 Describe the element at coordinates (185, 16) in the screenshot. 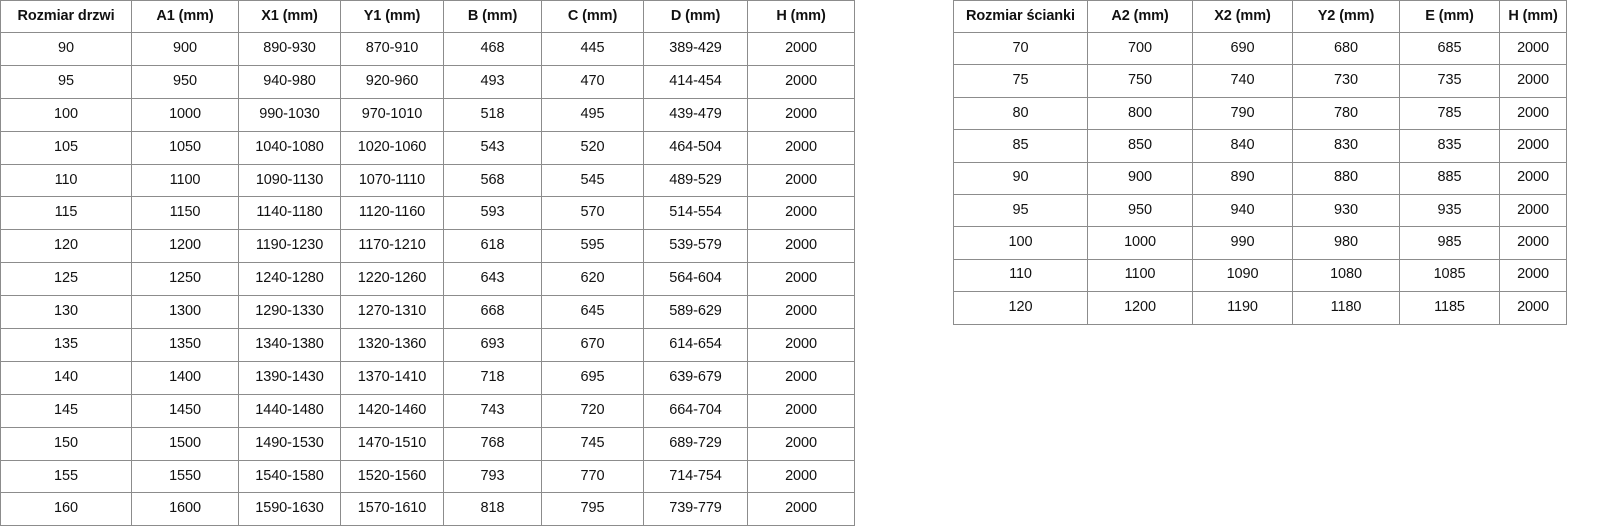

I see `doors-column-header-a1: A1 (mm)` at that location.